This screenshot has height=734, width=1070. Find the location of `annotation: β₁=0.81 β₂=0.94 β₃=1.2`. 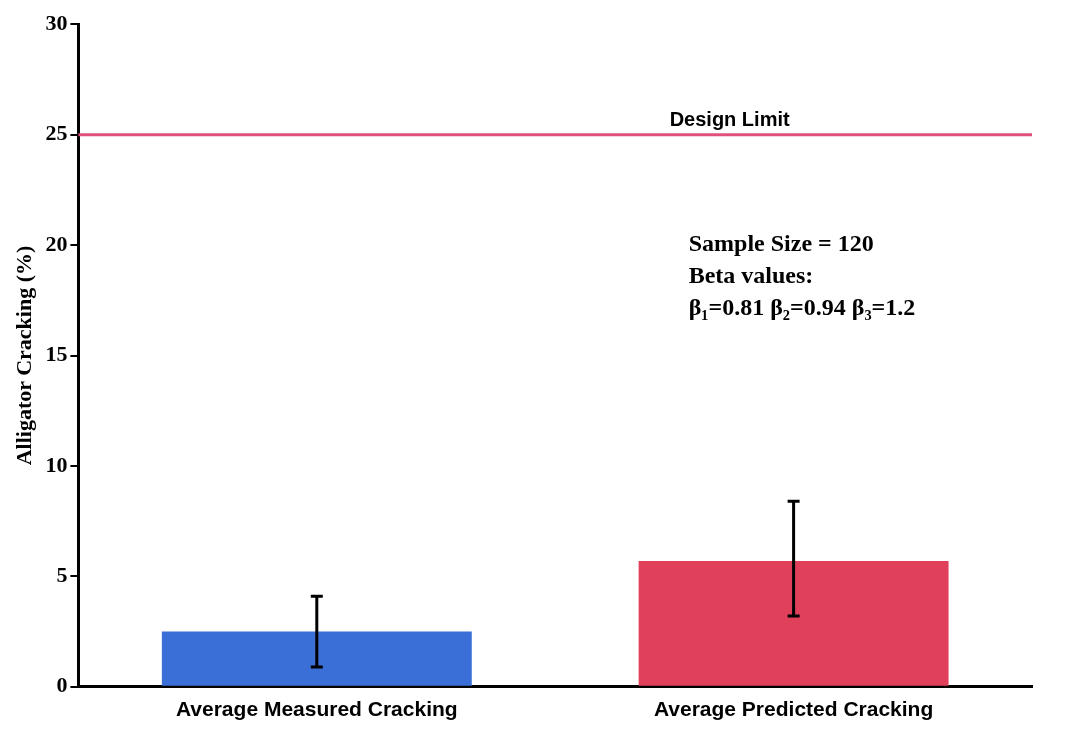

annotation: β₁=0.81 β₂=0.94 β₃=1.2 is located at coordinates (802, 307).